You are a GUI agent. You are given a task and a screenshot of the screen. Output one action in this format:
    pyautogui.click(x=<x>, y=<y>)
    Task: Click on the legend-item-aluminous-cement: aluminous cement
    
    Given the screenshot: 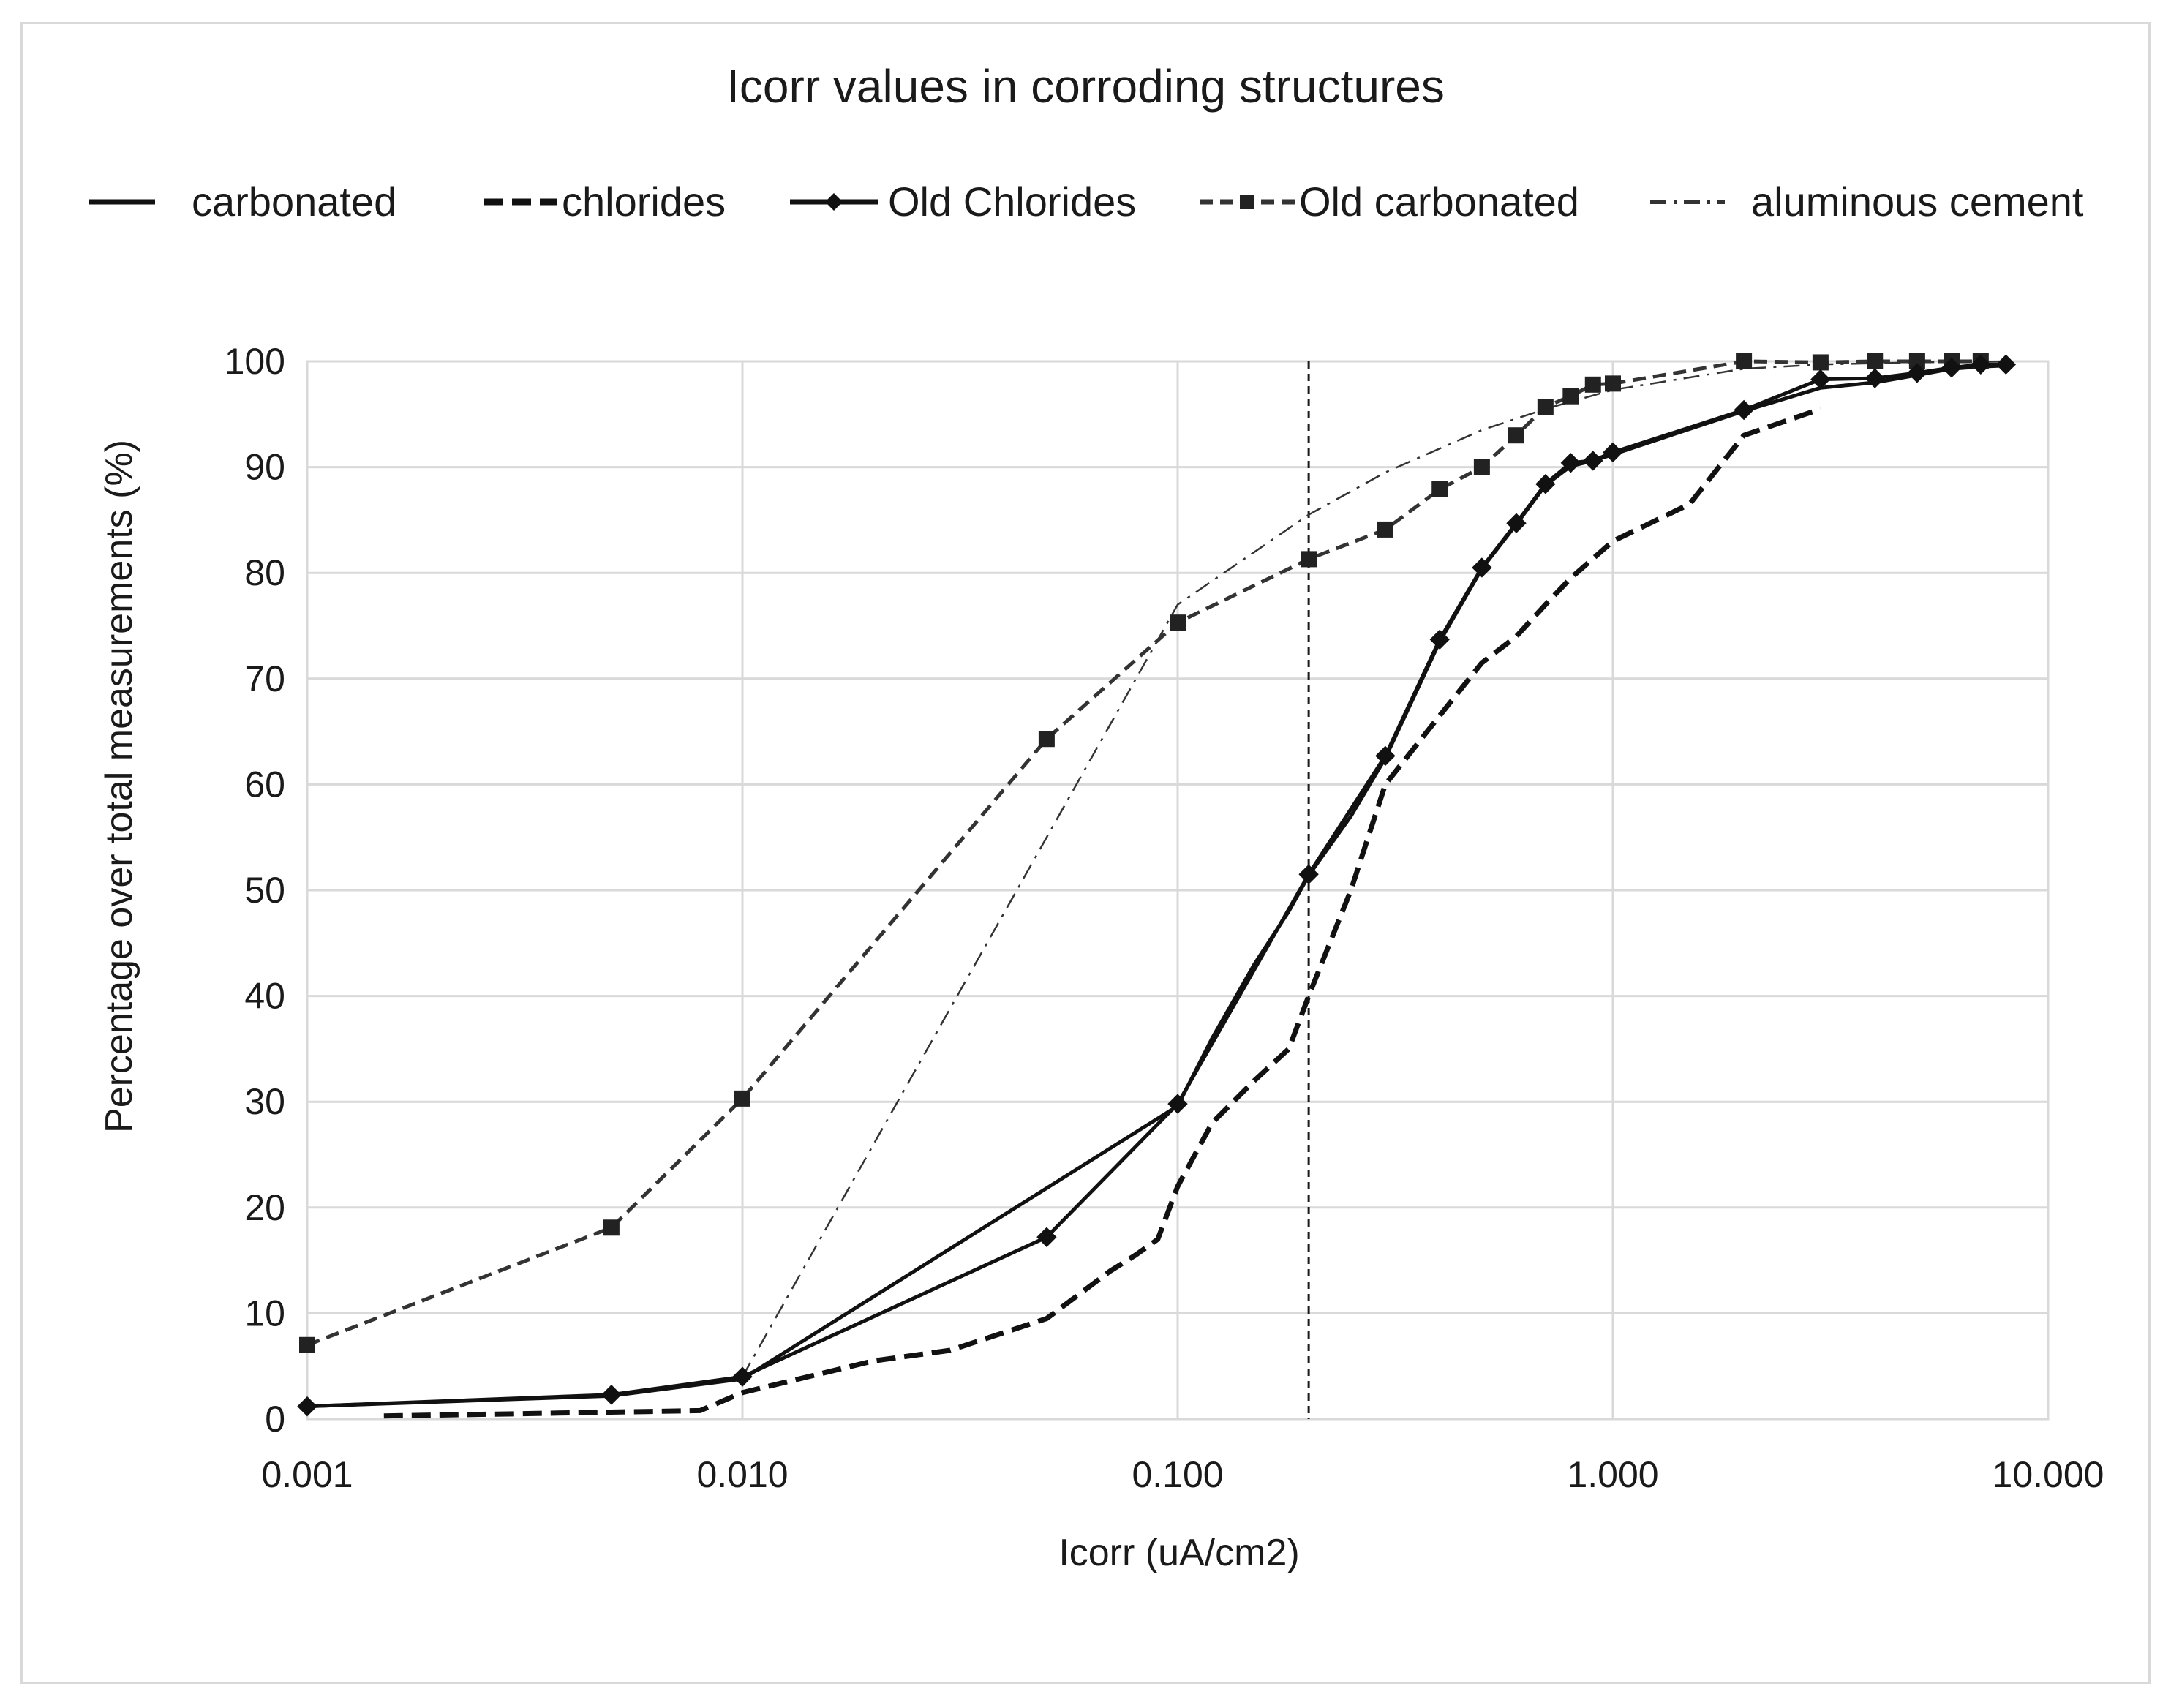 What is the action you would take?
    pyautogui.click(x=1867, y=201)
    